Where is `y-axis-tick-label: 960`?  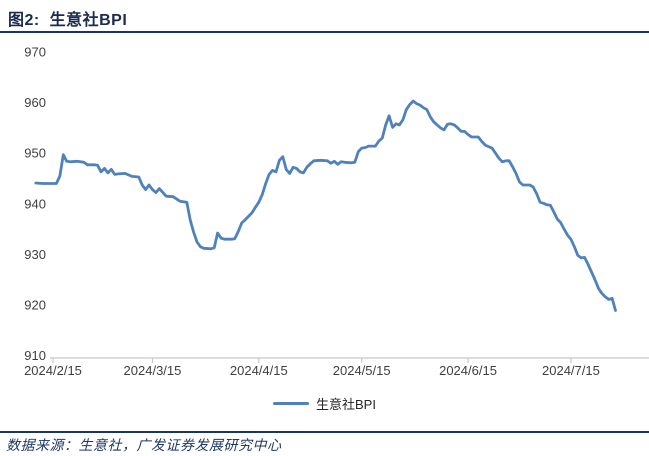
y-axis-tick-label: 960 is located at coordinates (35, 102).